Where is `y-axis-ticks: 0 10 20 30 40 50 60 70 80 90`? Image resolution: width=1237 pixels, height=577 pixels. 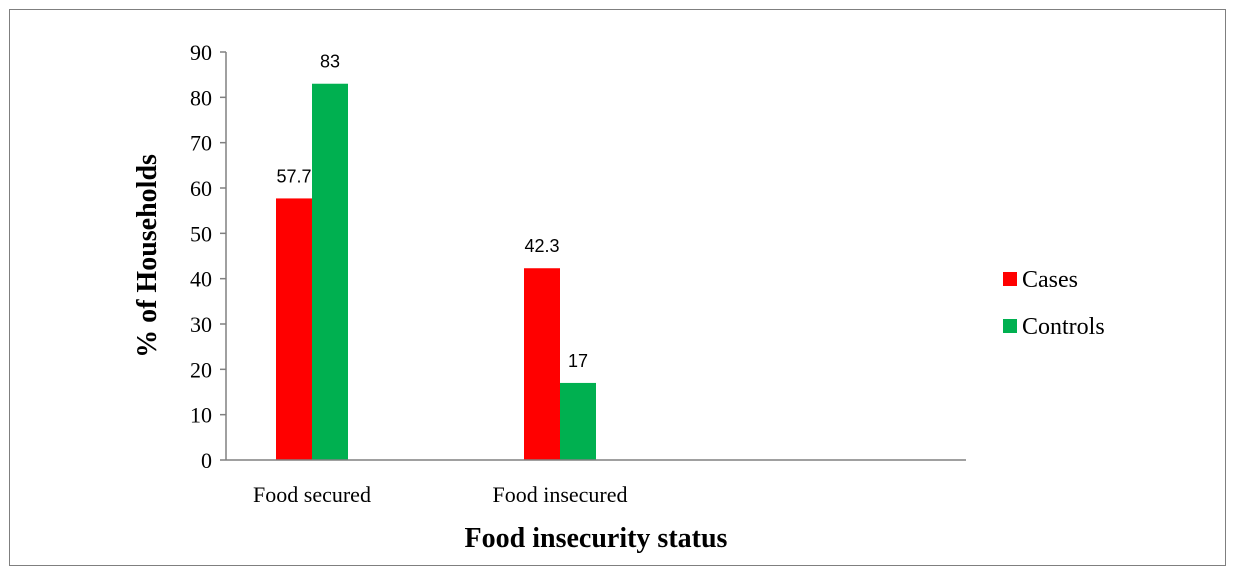 y-axis-ticks: 0 10 20 30 40 50 60 70 80 90 is located at coordinates (208, 256).